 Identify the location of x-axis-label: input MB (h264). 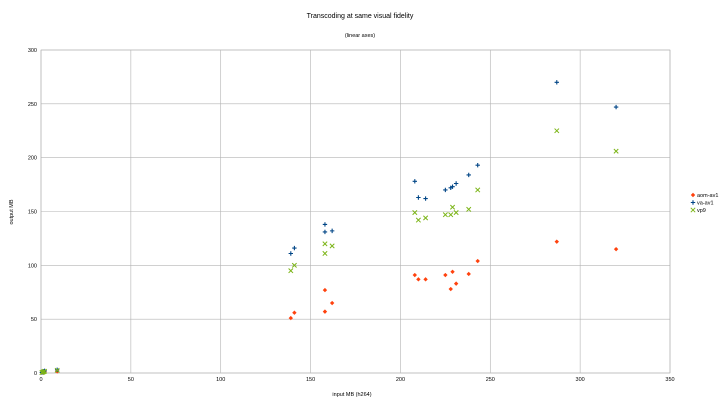
(351, 395).